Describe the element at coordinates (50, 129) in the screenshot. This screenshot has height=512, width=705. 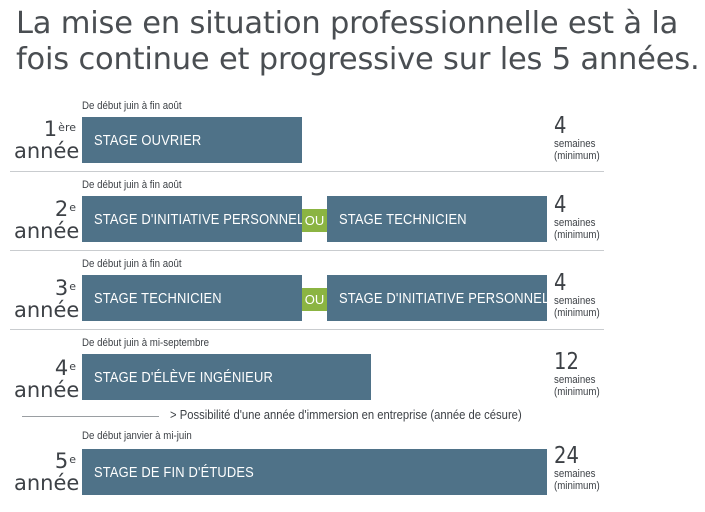
I see `year-number: 1` at that location.